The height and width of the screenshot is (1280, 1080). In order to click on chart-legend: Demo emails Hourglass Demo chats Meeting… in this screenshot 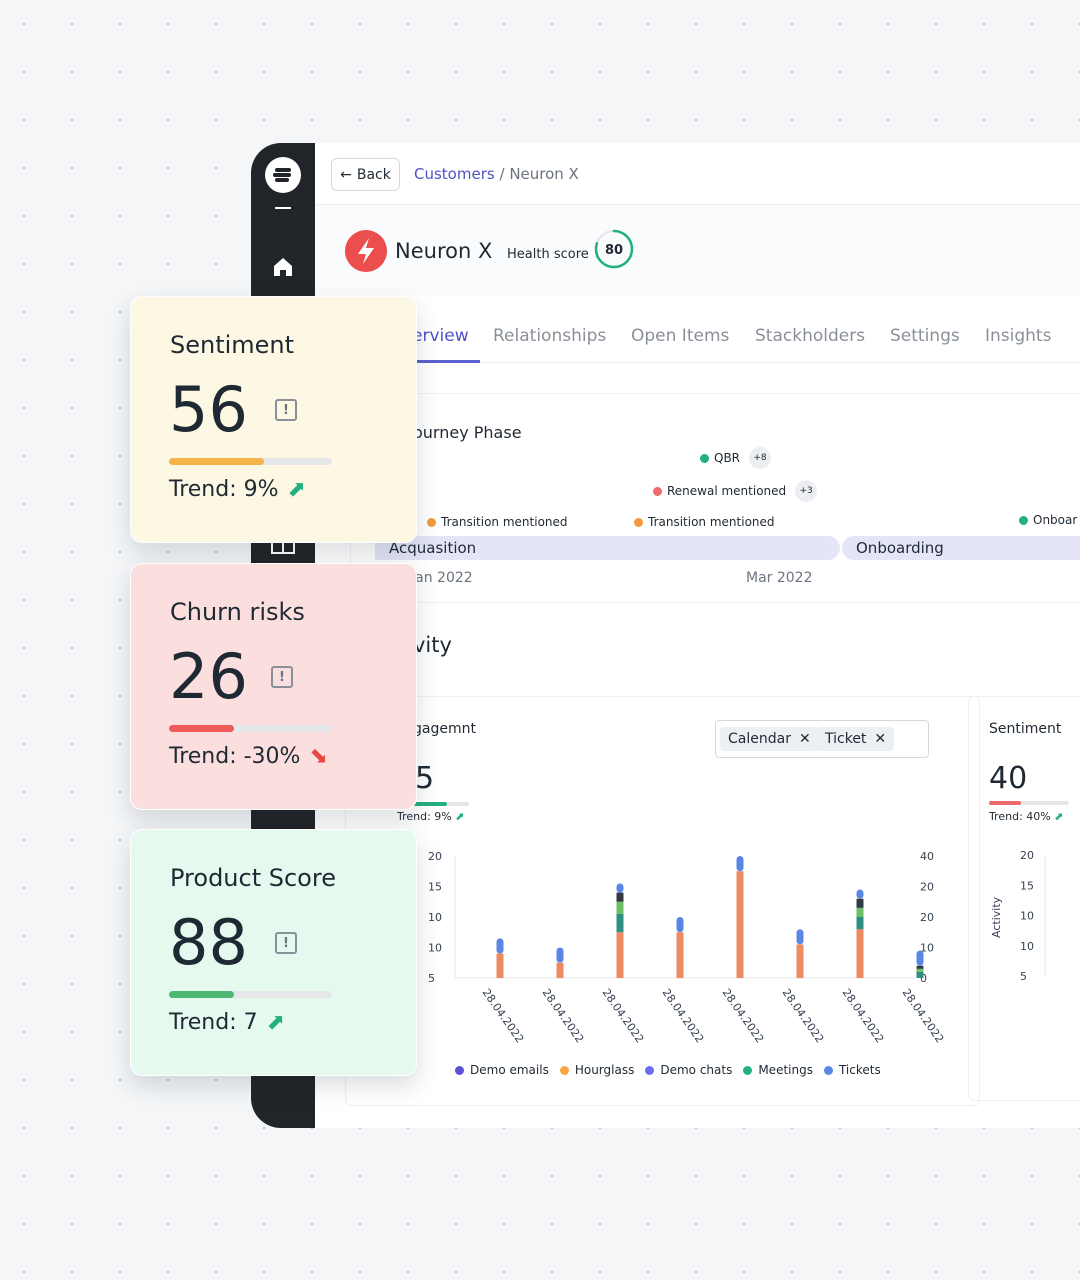, I will do `click(668, 1070)`.